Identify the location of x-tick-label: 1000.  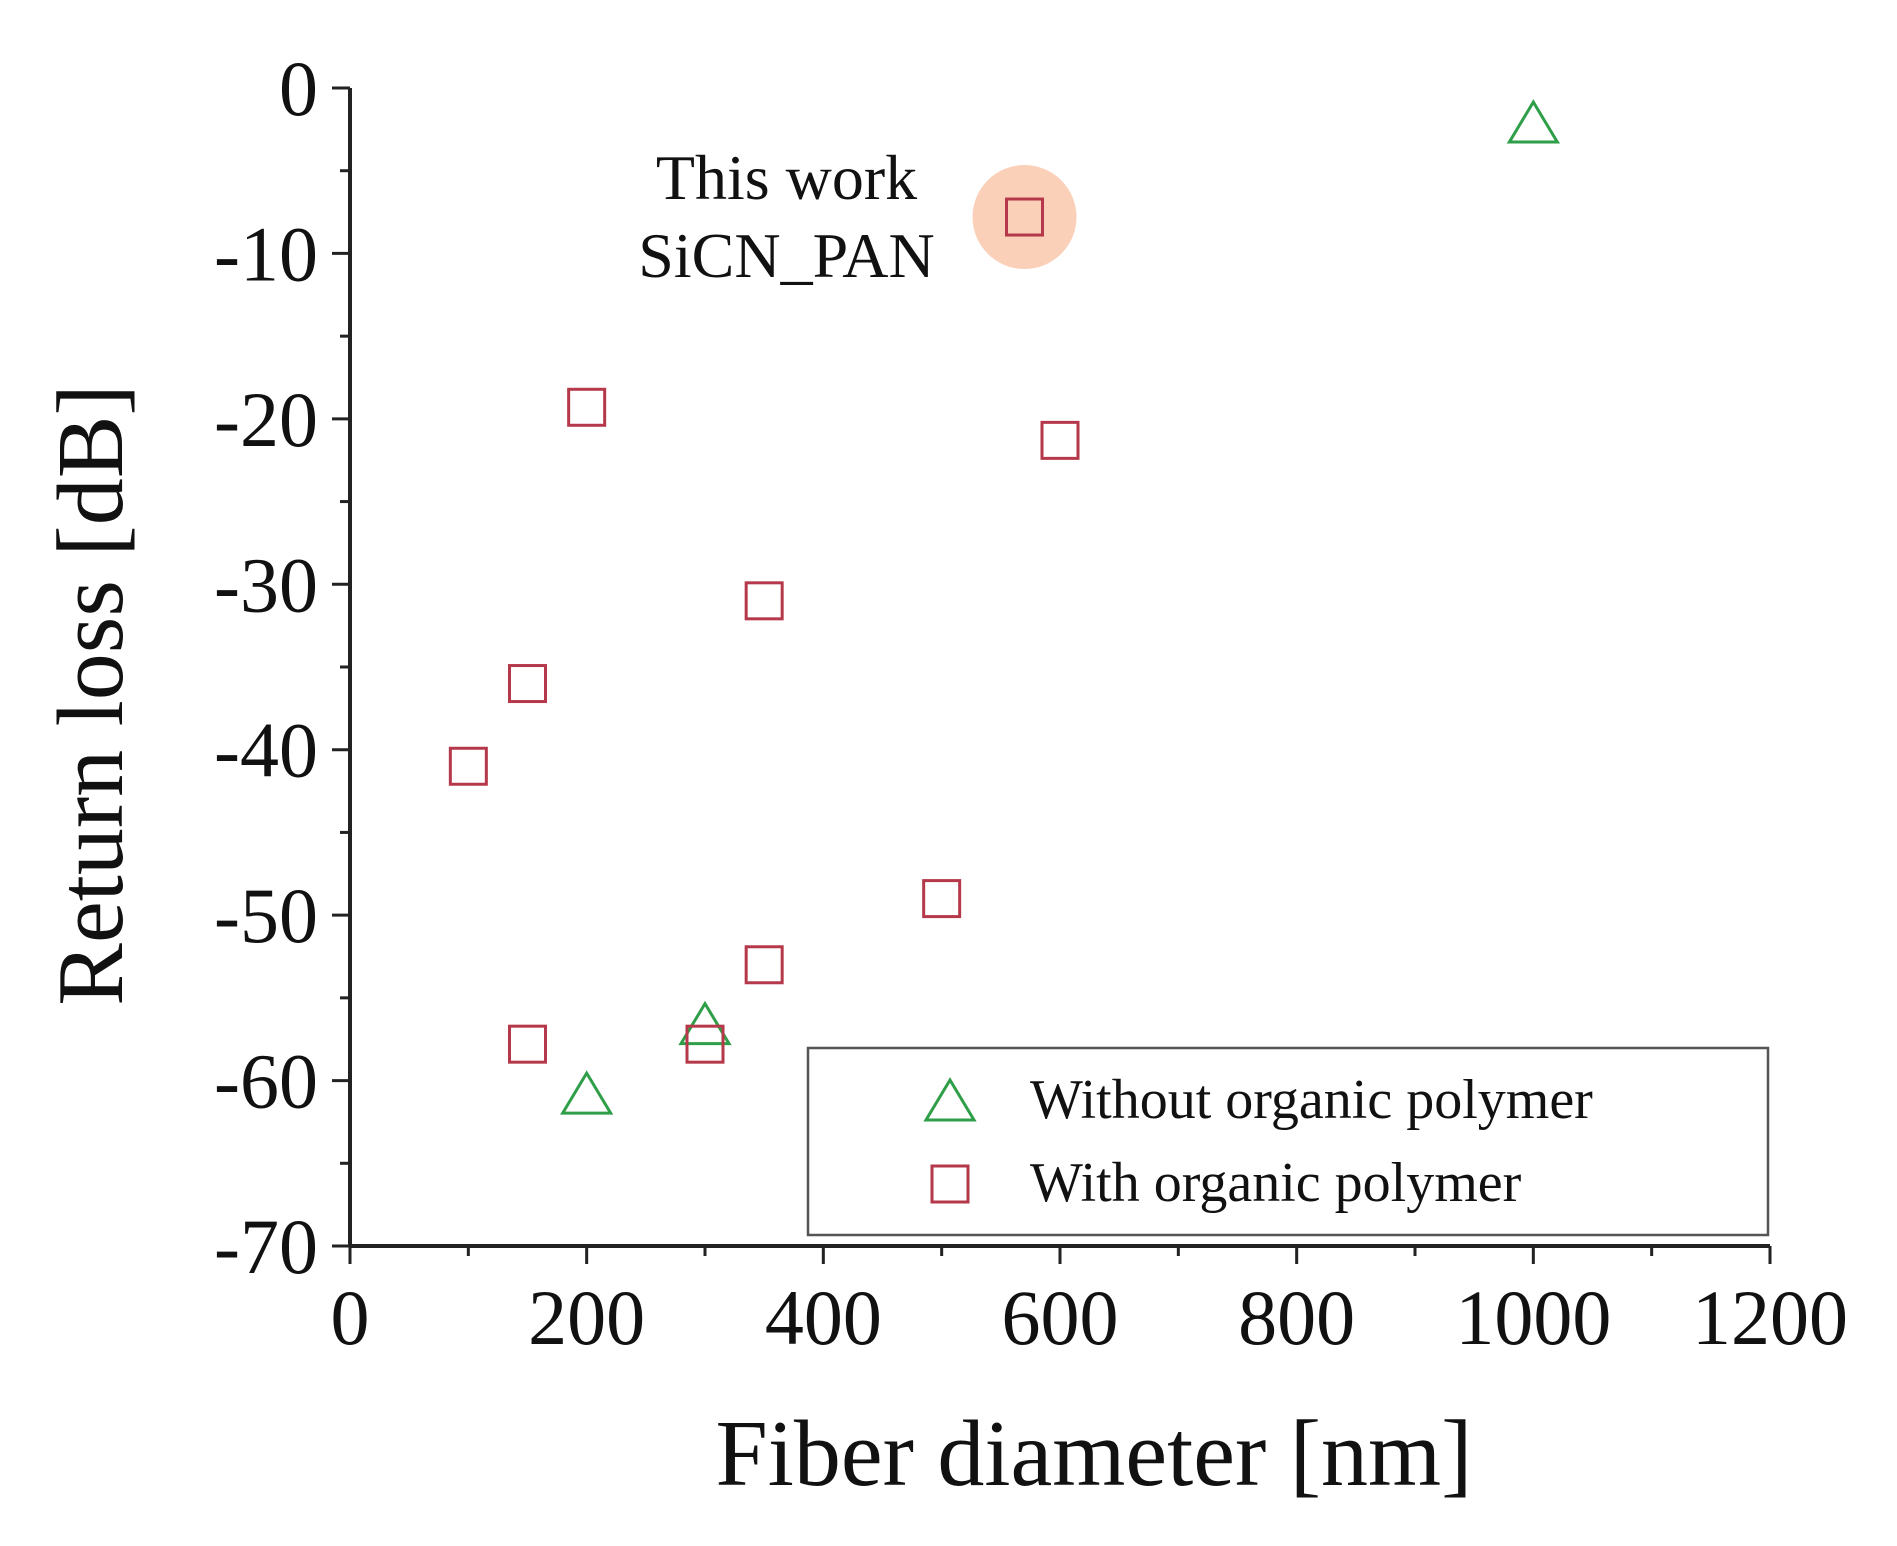
(1533, 1317).